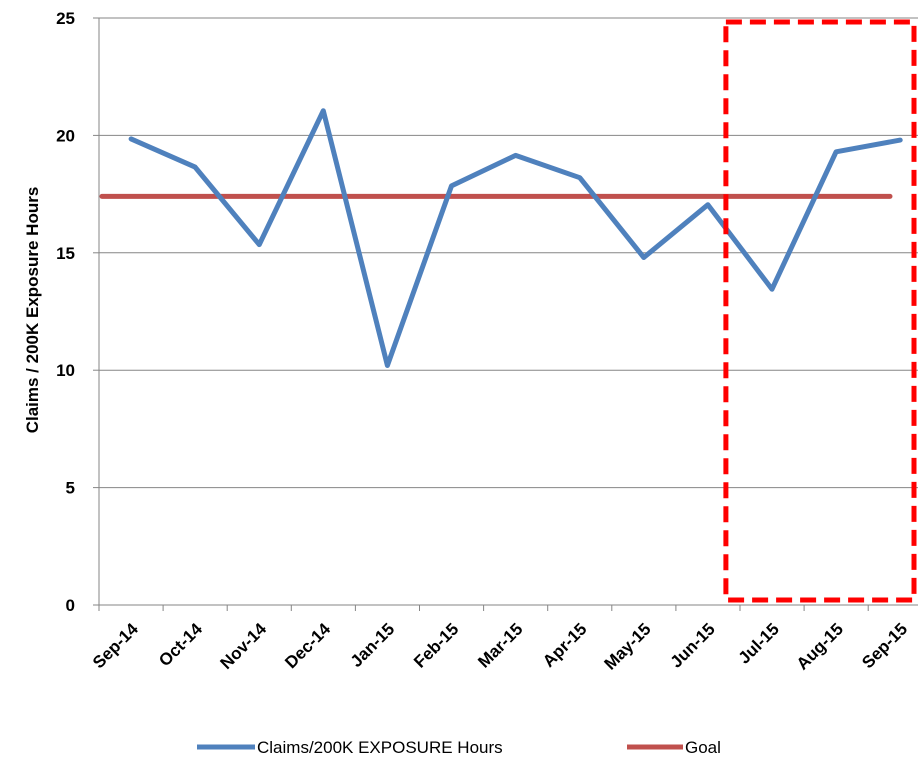 This screenshot has height=765, width=918. I want to click on x-tick-label: Aug-15, so click(820, 646).